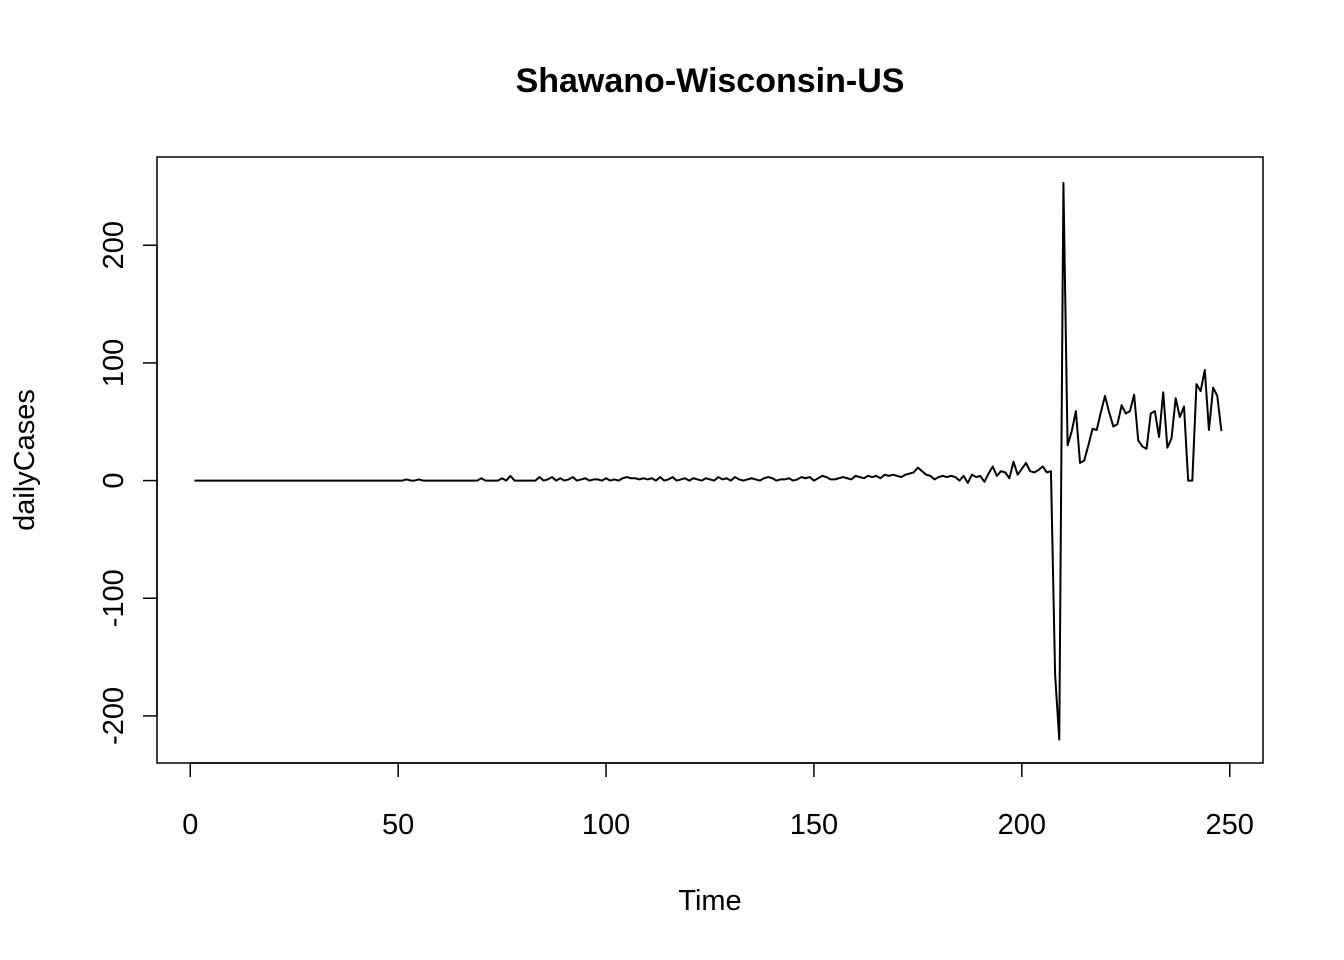 Image resolution: width=1344 pixels, height=960 pixels. I want to click on x-tick-label: 100, so click(606, 825).